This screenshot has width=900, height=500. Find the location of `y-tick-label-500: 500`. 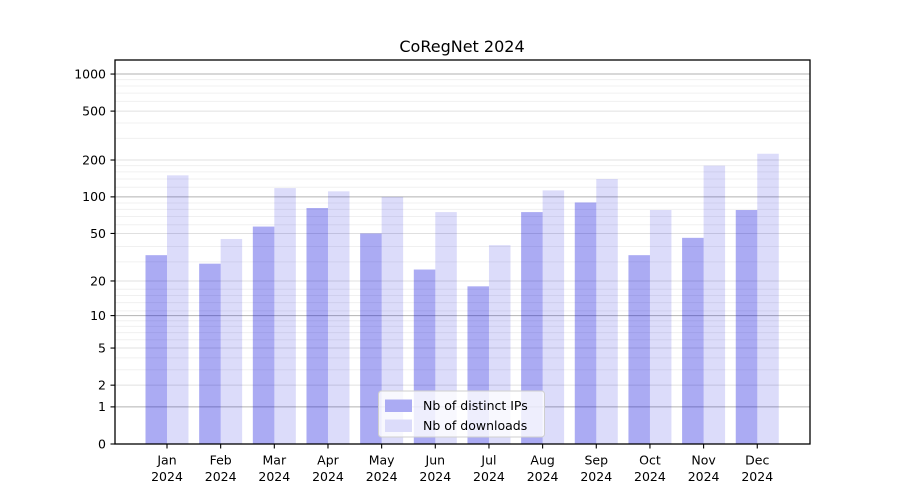

y-tick-label-500: 500 is located at coordinates (94, 110).